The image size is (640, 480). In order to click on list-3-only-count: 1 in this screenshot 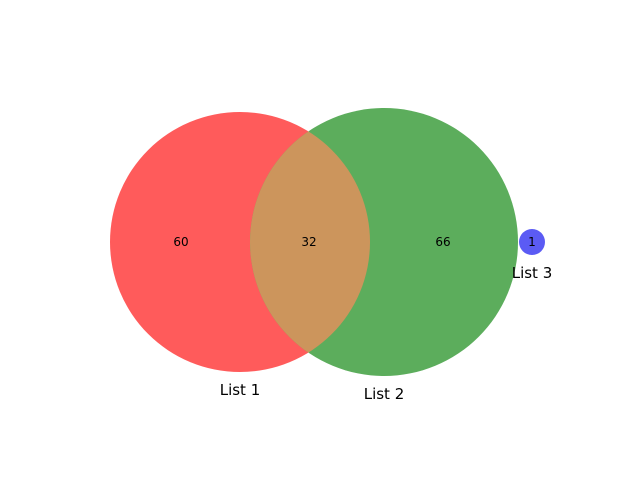, I will do `click(532, 242)`.